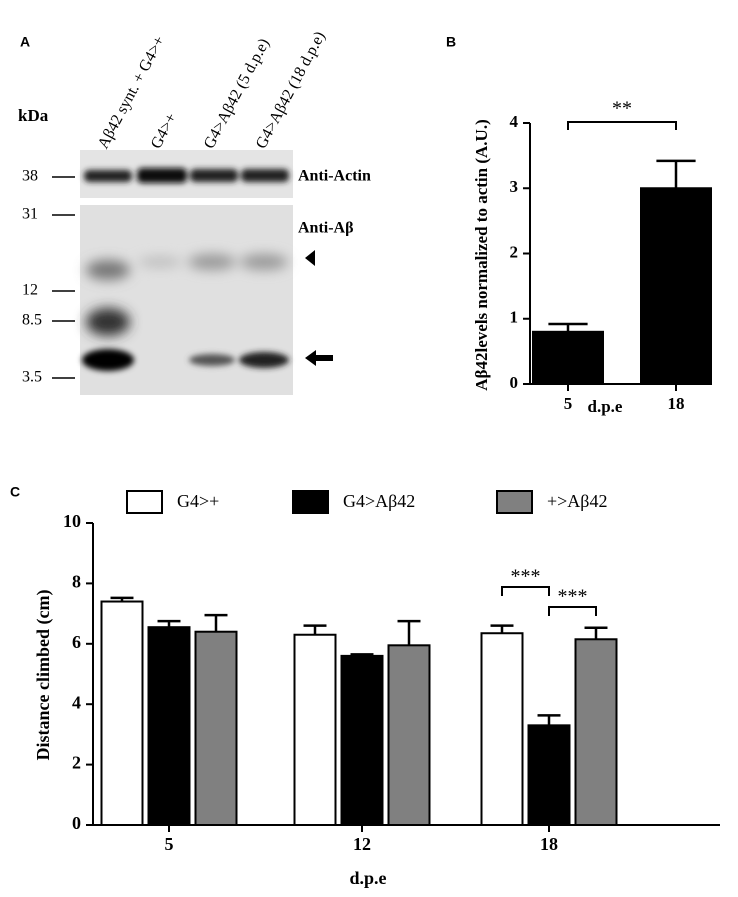 The image size is (738, 897). I want to click on legend-label: G4>Aβ42, so click(379, 501).